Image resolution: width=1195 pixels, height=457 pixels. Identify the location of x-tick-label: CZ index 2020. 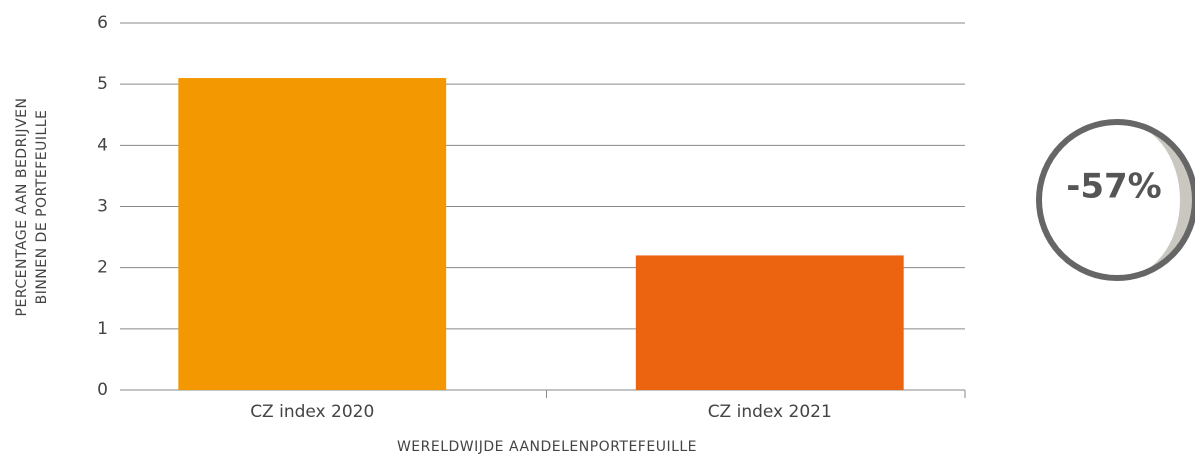
(312, 412).